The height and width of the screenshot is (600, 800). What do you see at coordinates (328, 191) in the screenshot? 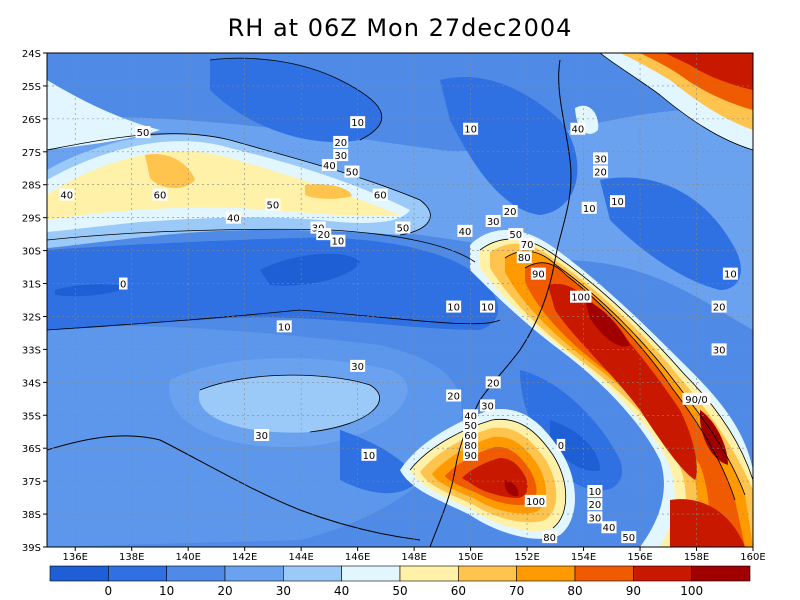
I see `rh-patch-60-70-central` at bounding box center [328, 191].